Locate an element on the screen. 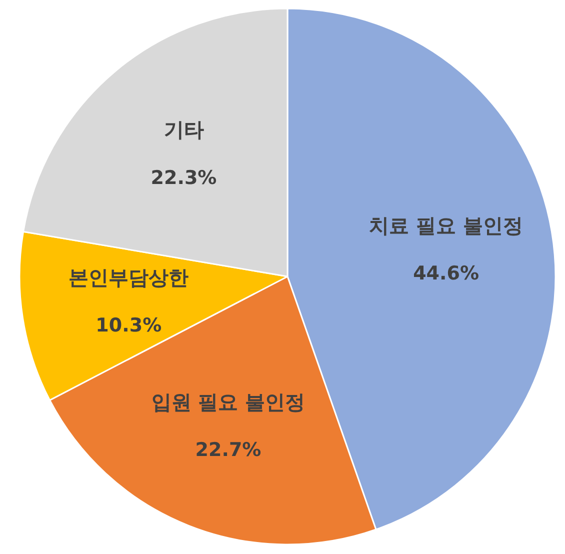 The image size is (565, 554). slice-label: 입원 필요 불인정 is located at coordinates (228, 402).